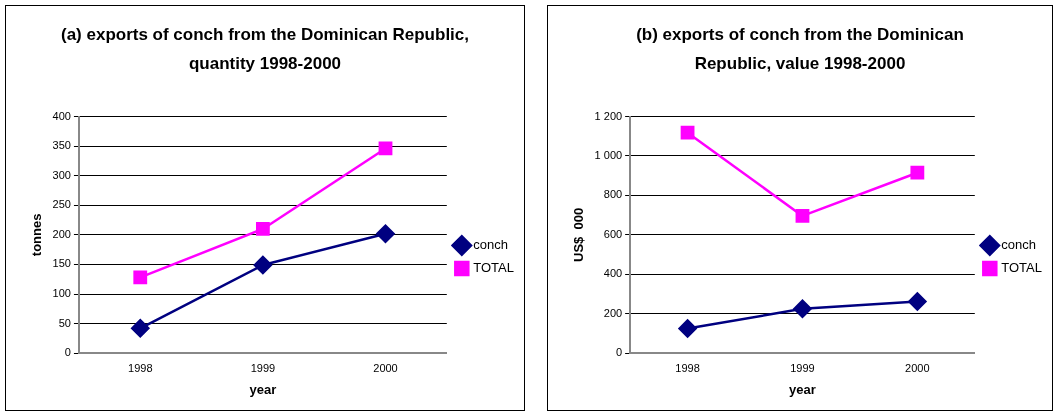  What do you see at coordinates (37, 235) in the screenshot?
I see `y-axis-title: tonnes` at bounding box center [37, 235].